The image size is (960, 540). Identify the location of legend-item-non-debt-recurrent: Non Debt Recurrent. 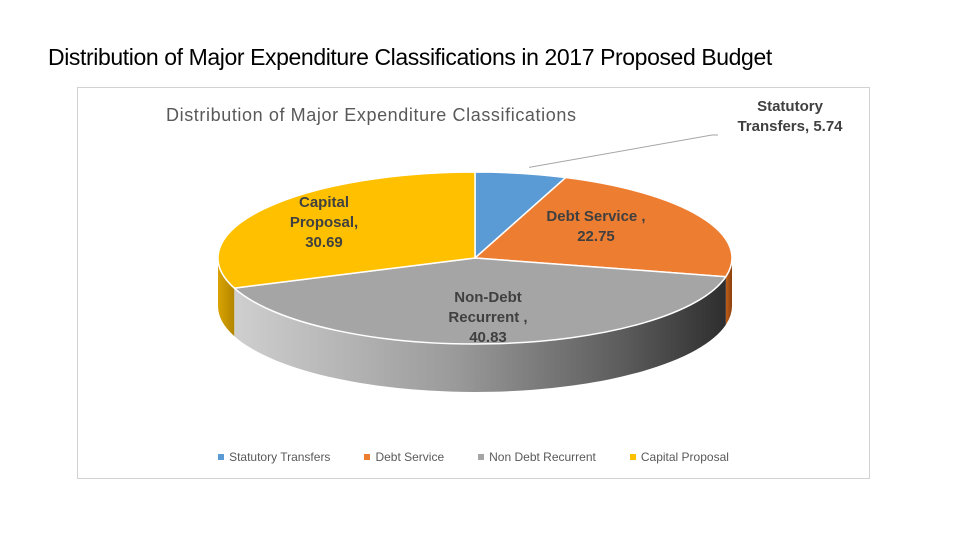
(537, 457).